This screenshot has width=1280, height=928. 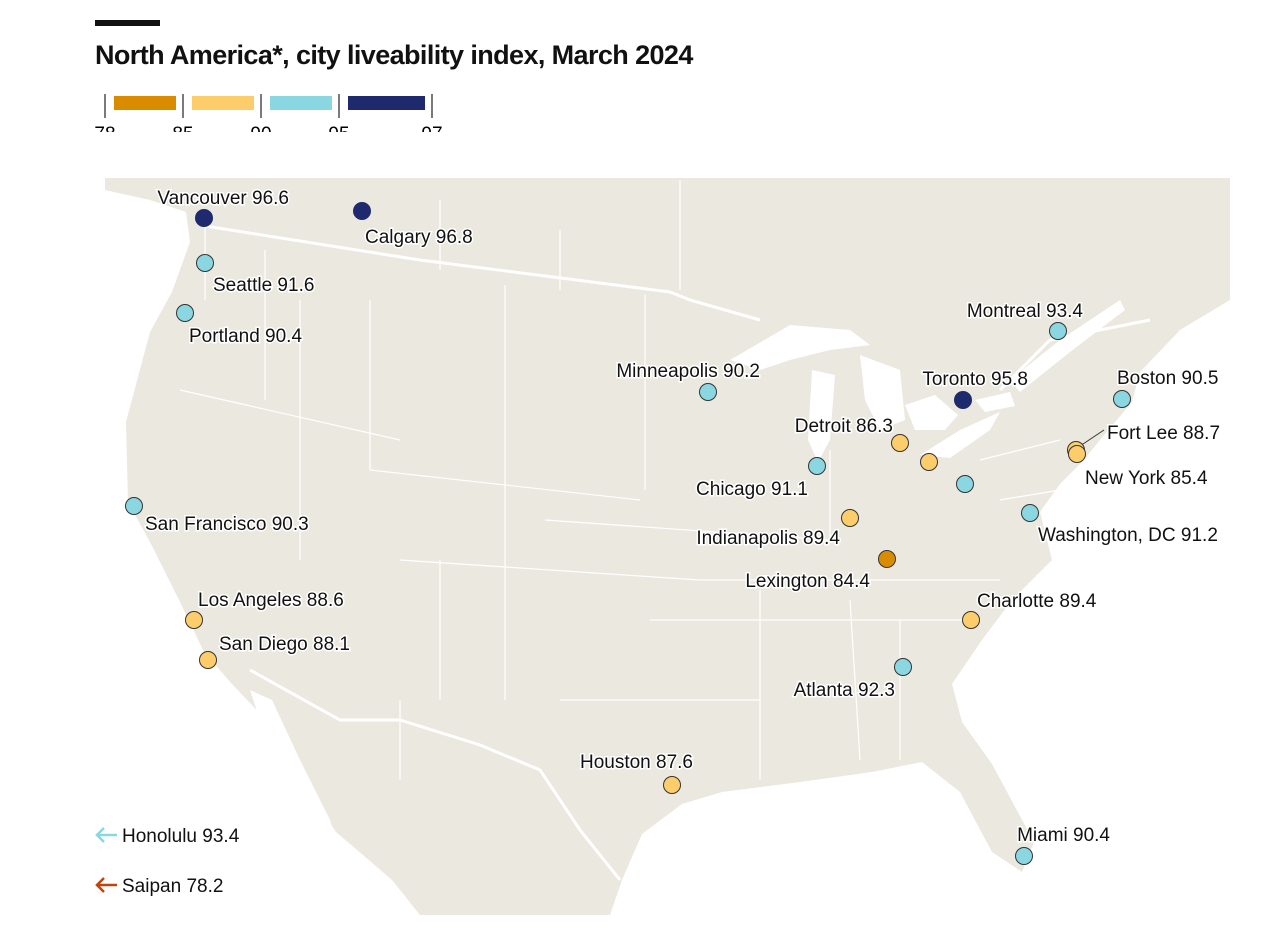 I want to click on city-label: Minneapolis 90.2, so click(x=688, y=371).